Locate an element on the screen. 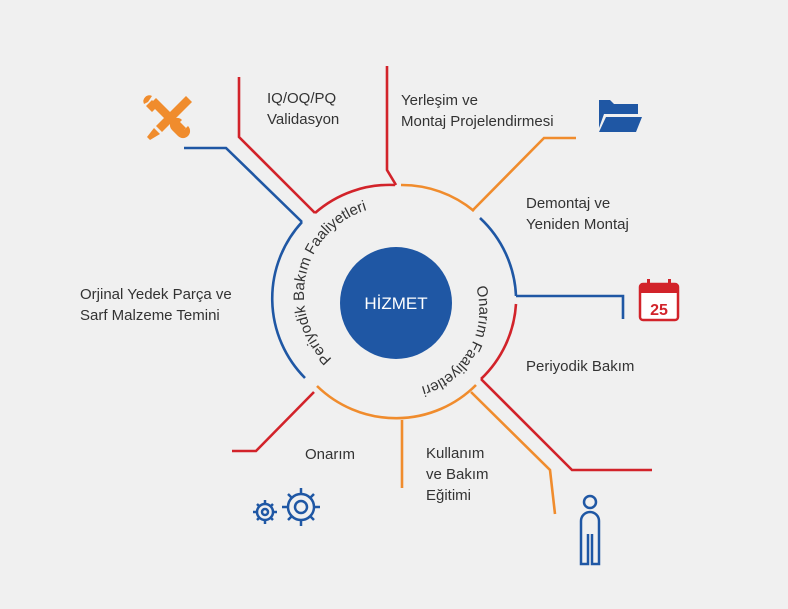 The height and width of the screenshot is (609, 788). label-validation-line1: IQ/OQ/PQ is located at coordinates (302, 98).